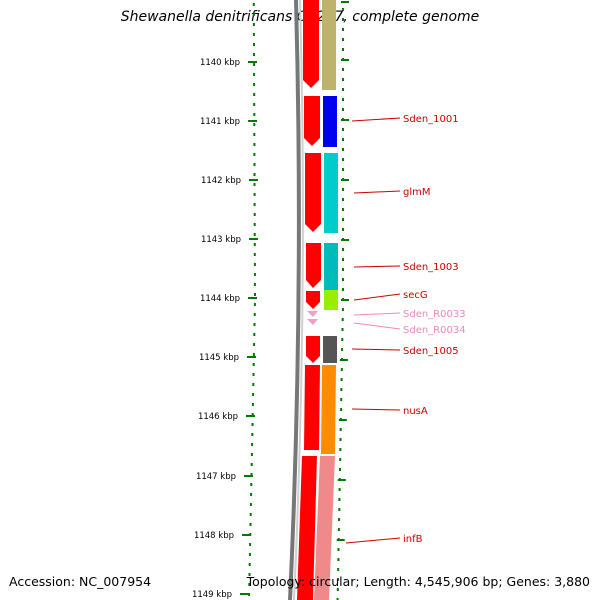 This screenshot has width=600, height=600. I want to click on ruler-label: 1144 kbp, so click(220, 299).